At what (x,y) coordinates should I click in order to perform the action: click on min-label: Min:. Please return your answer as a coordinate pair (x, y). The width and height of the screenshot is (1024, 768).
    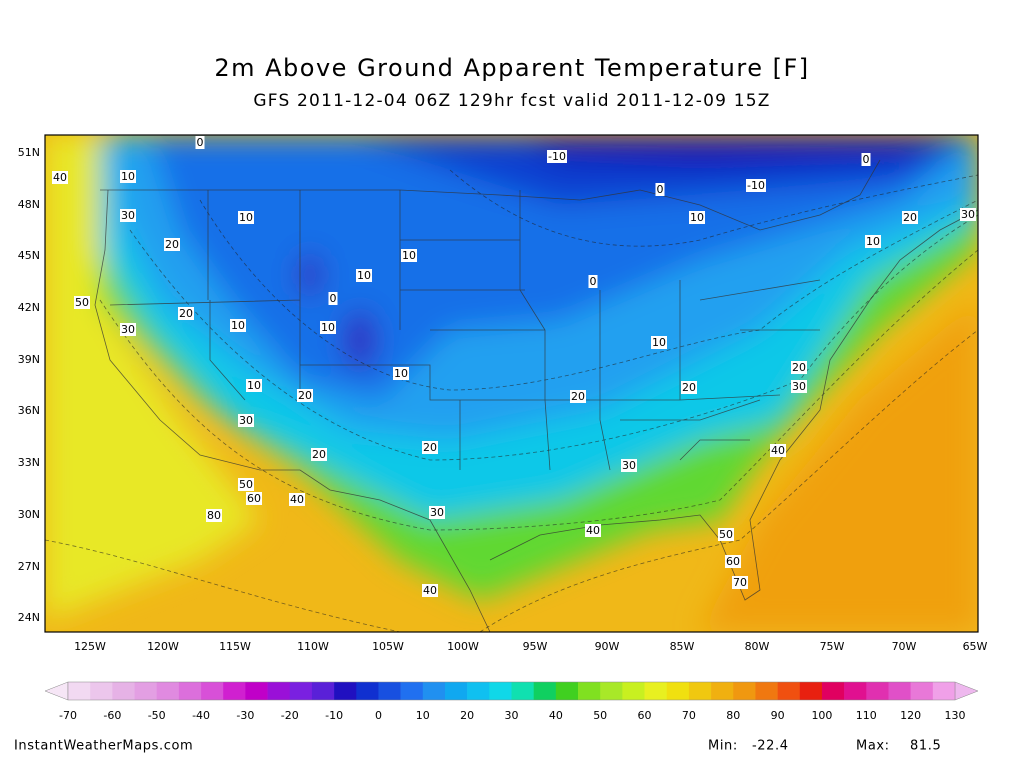
    Looking at the image, I should click on (723, 746).